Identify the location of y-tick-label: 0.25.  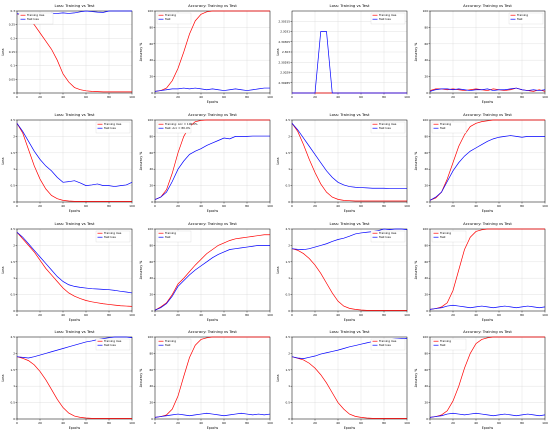
(12, 25).